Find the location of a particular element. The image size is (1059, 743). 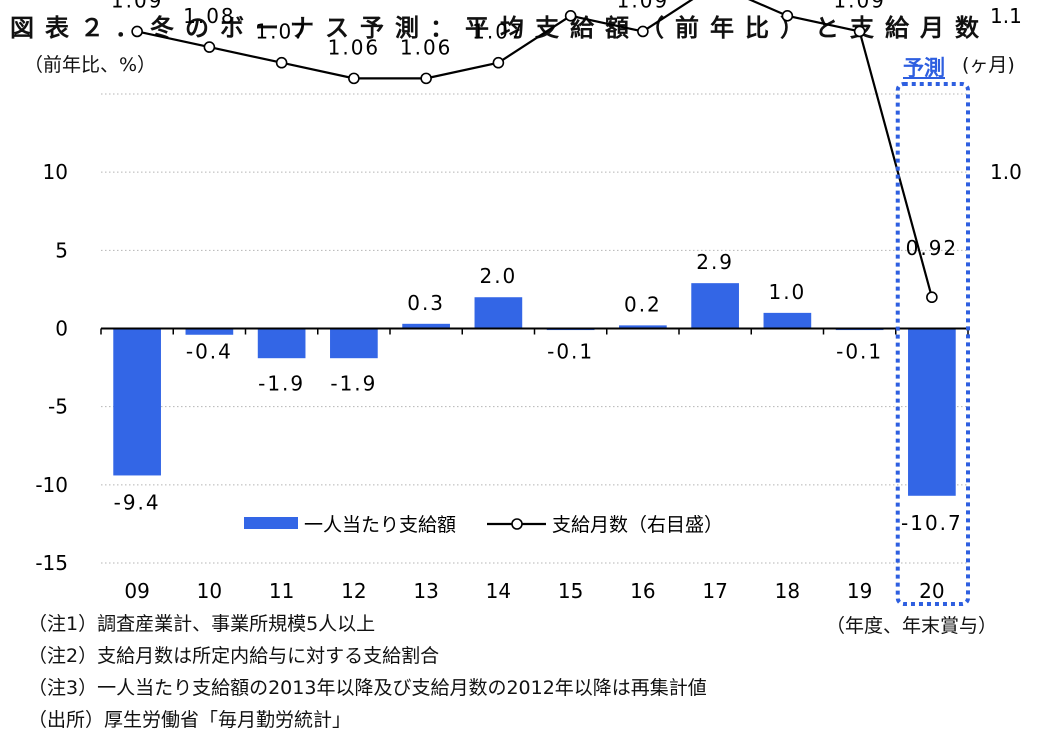

bar-value-label: -9.4 is located at coordinates (137, 502).